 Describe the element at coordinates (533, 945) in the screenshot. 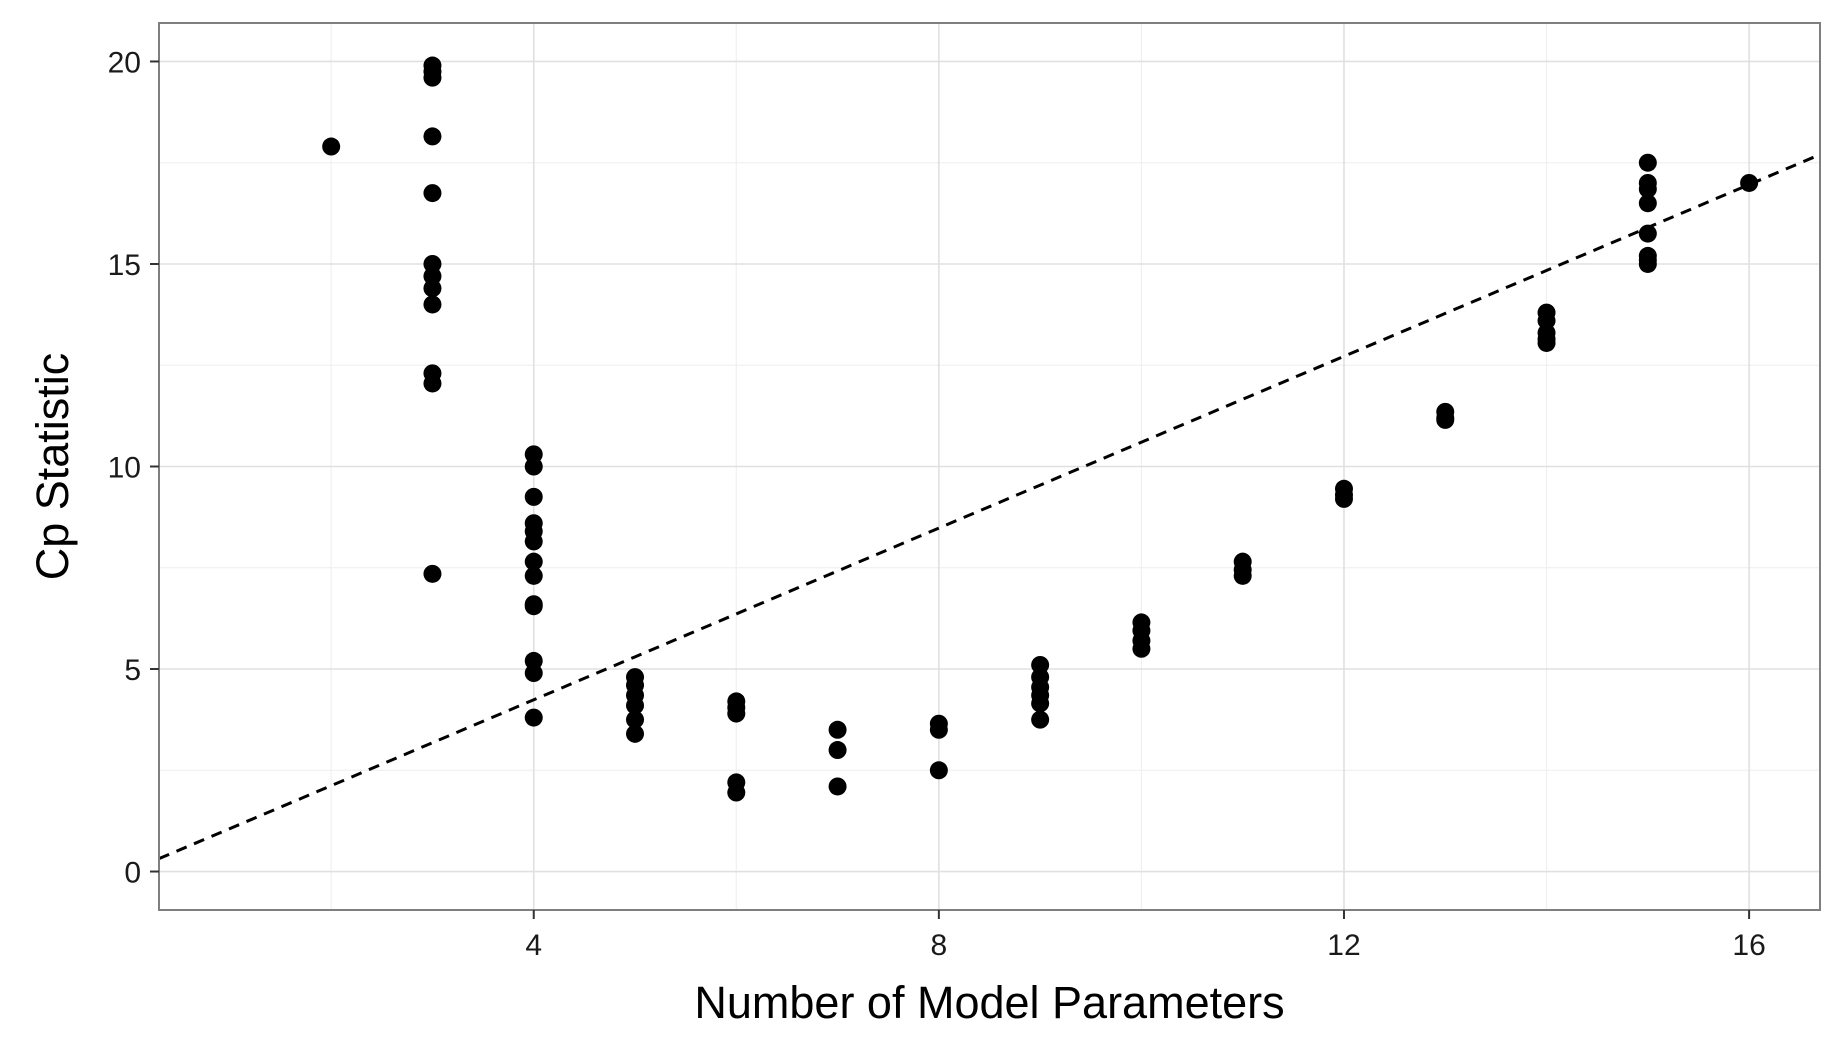

I see `x-tick-label: 4` at that location.